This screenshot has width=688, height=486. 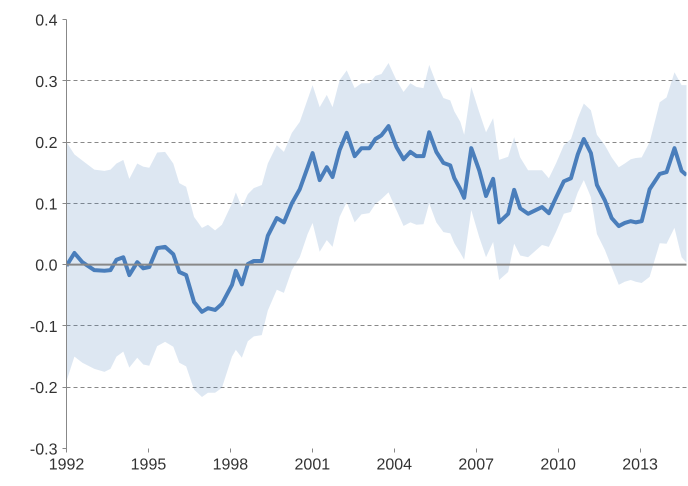 I want to click on y-tick-label: -0.3, so click(x=44, y=450).